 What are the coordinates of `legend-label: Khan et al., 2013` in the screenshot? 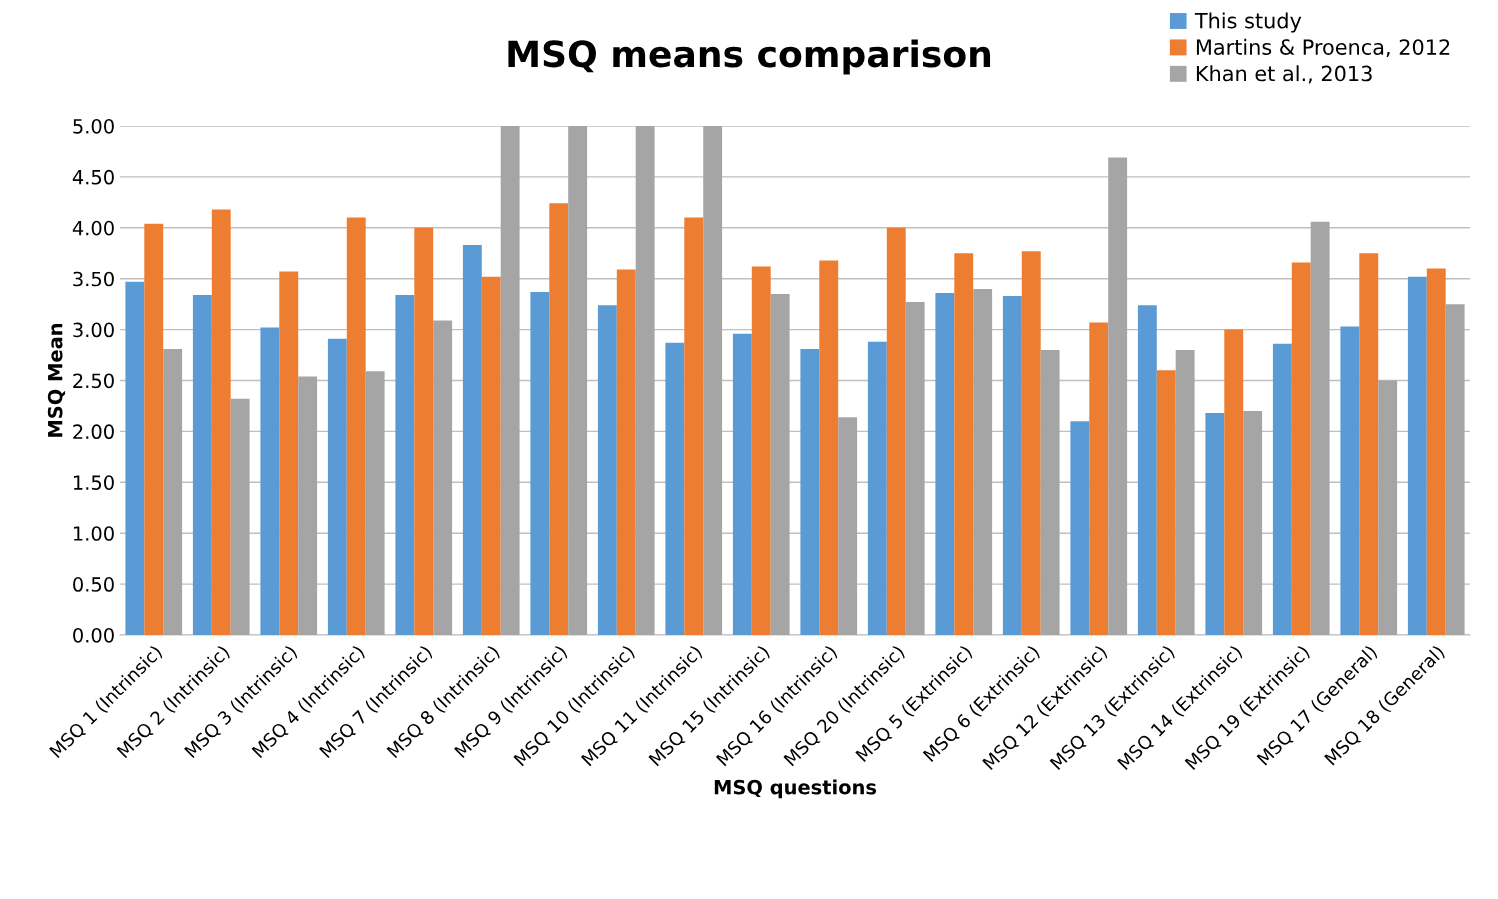 It's located at (1284, 74).